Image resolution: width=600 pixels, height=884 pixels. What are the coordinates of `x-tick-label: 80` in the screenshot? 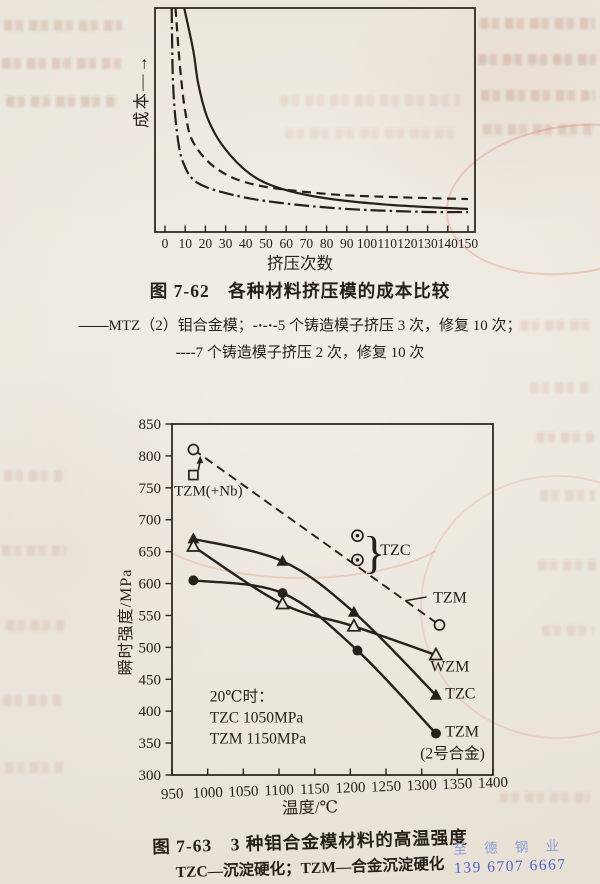 It's located at (327, 243).